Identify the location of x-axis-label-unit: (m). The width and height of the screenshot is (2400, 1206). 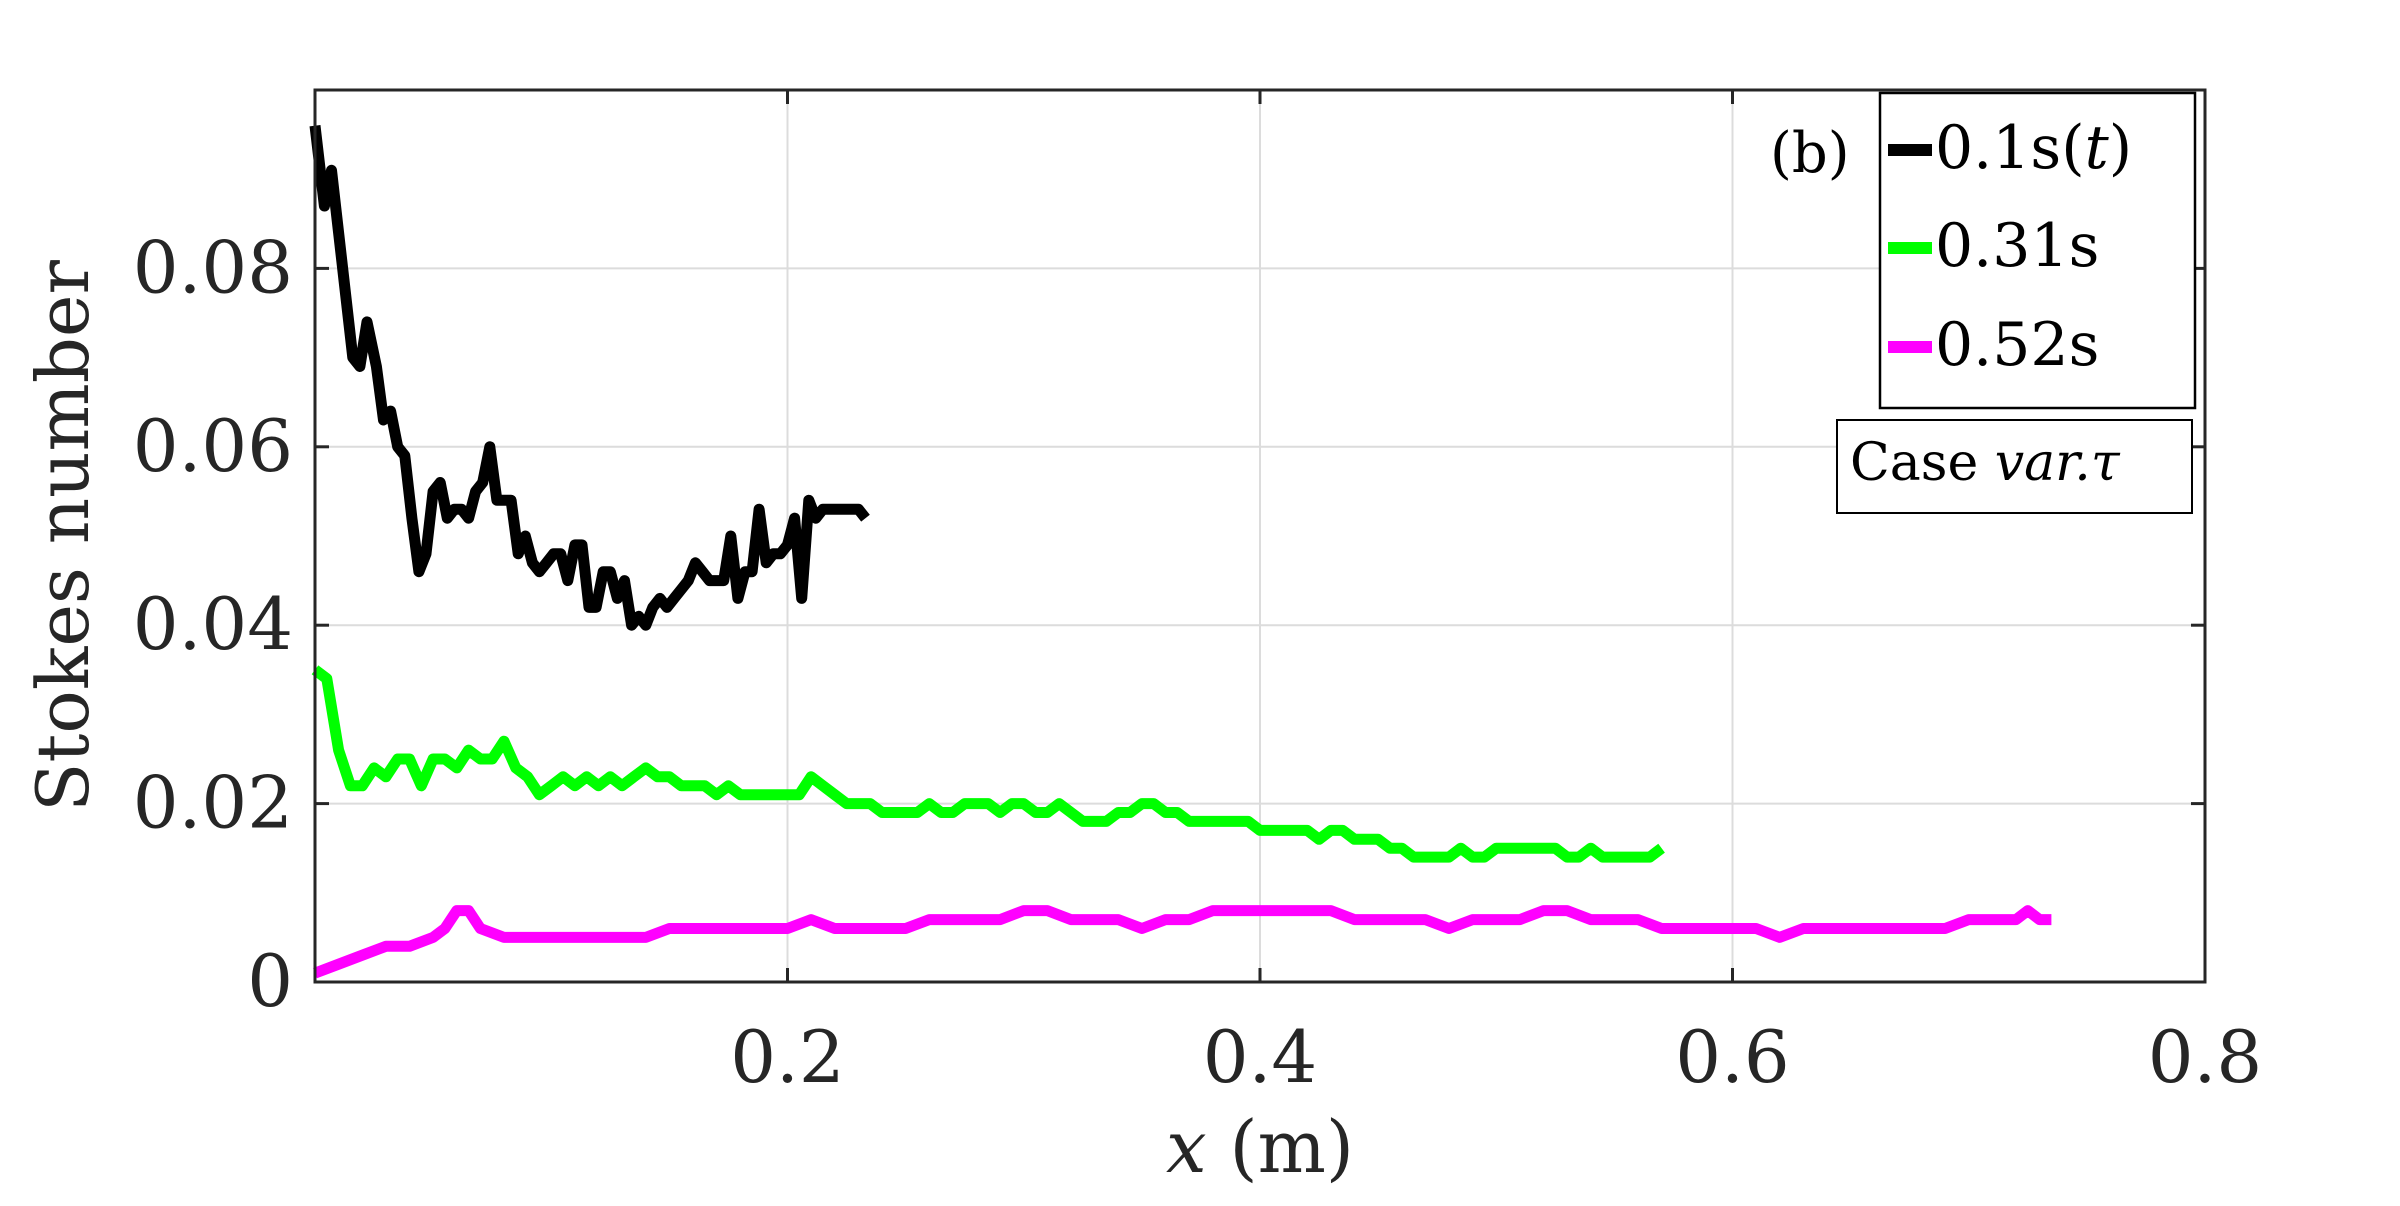
(1280, 1147).